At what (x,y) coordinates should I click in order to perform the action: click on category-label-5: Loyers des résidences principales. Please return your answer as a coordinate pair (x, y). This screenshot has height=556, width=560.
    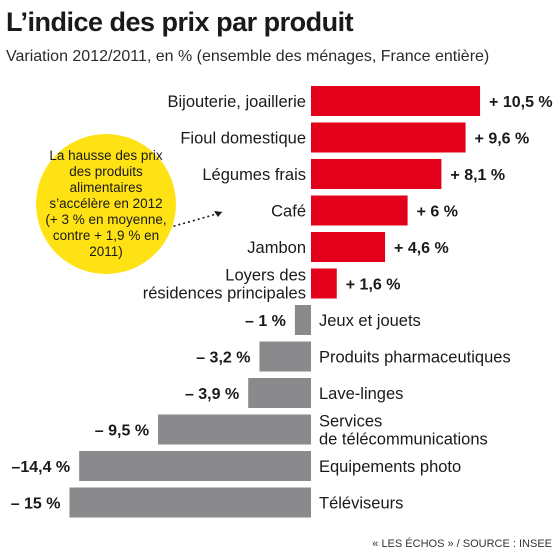
    Looking at the image, I should click on (224, 285).